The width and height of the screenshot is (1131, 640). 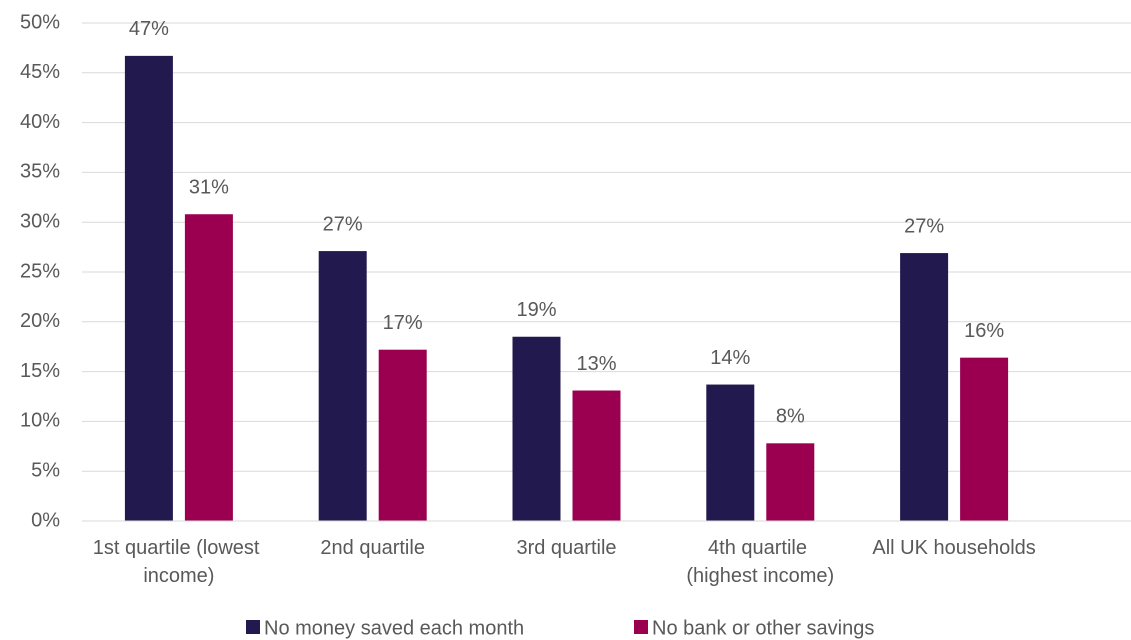 I want to click on x-tick-label: 4th quartile (highest income), so click(x=760, y=562).